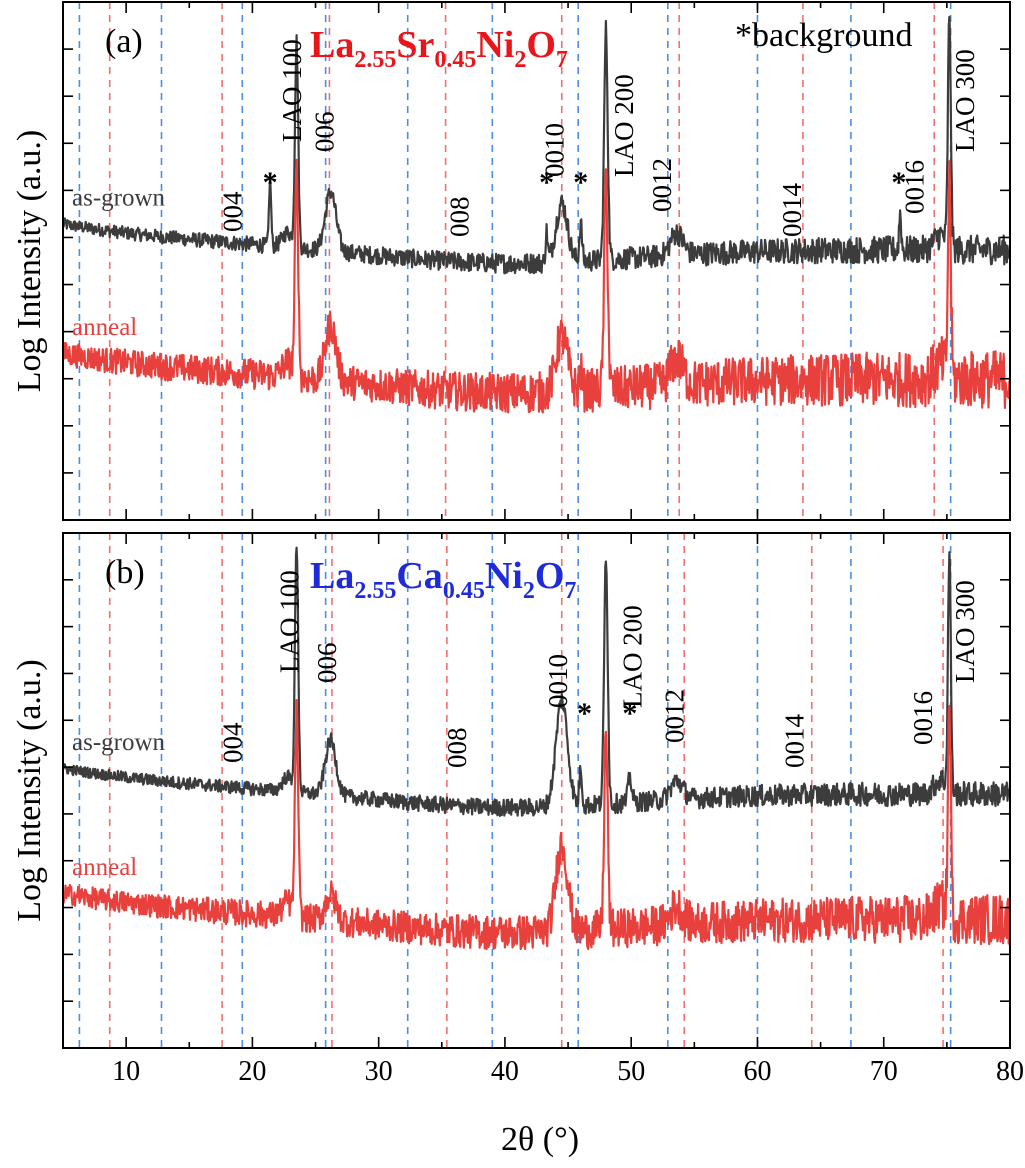 Image resolution: width=1025 pixels, height=1168 pixels. What do you see at coordinates (1010, 1071) in the screenshot?
I see `x-tick-label: 80` at bounding box center [1010, 1071].